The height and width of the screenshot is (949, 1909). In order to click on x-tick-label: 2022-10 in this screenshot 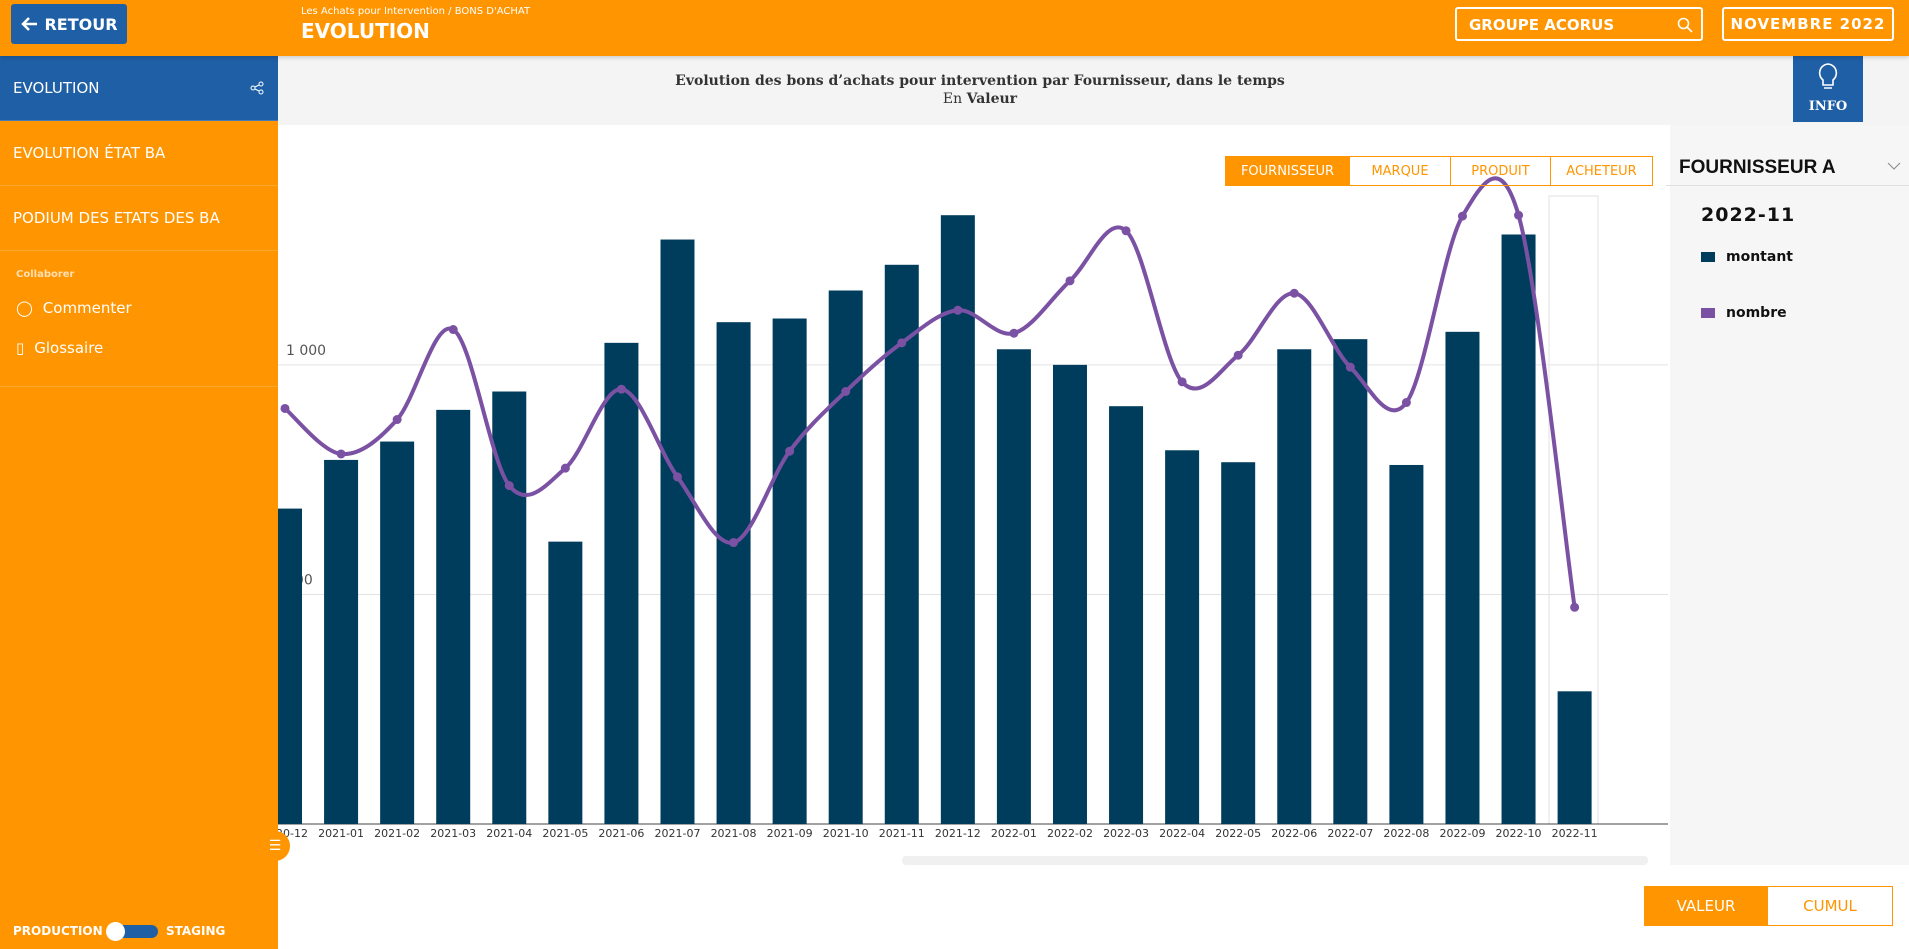, I will do `click(1519, 833)`.